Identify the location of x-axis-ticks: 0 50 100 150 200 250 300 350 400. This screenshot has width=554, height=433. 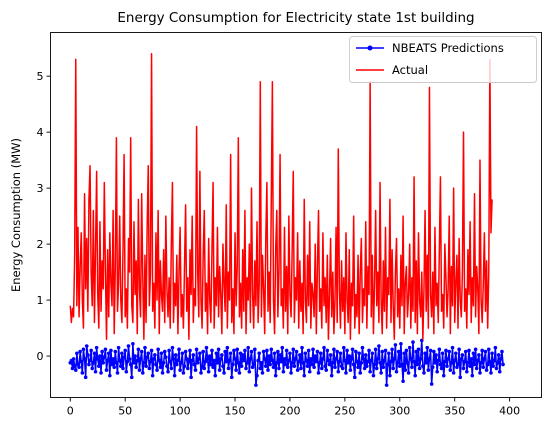
(293, 407).